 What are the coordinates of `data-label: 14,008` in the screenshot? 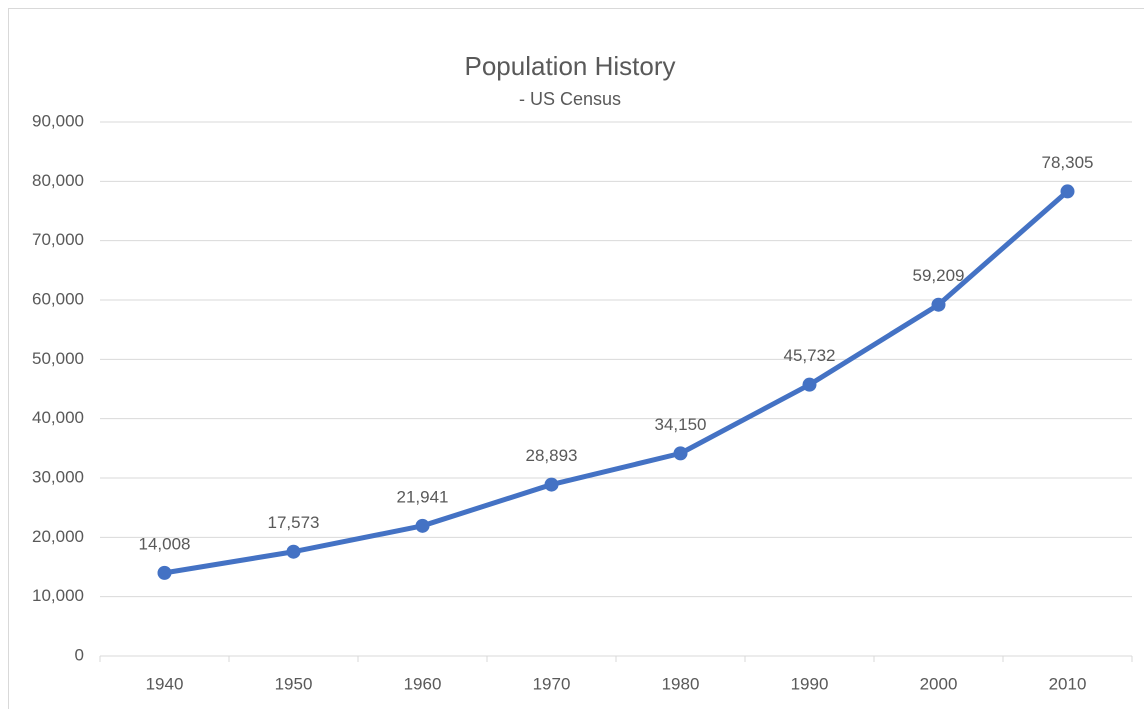 It's located at (165, 543).